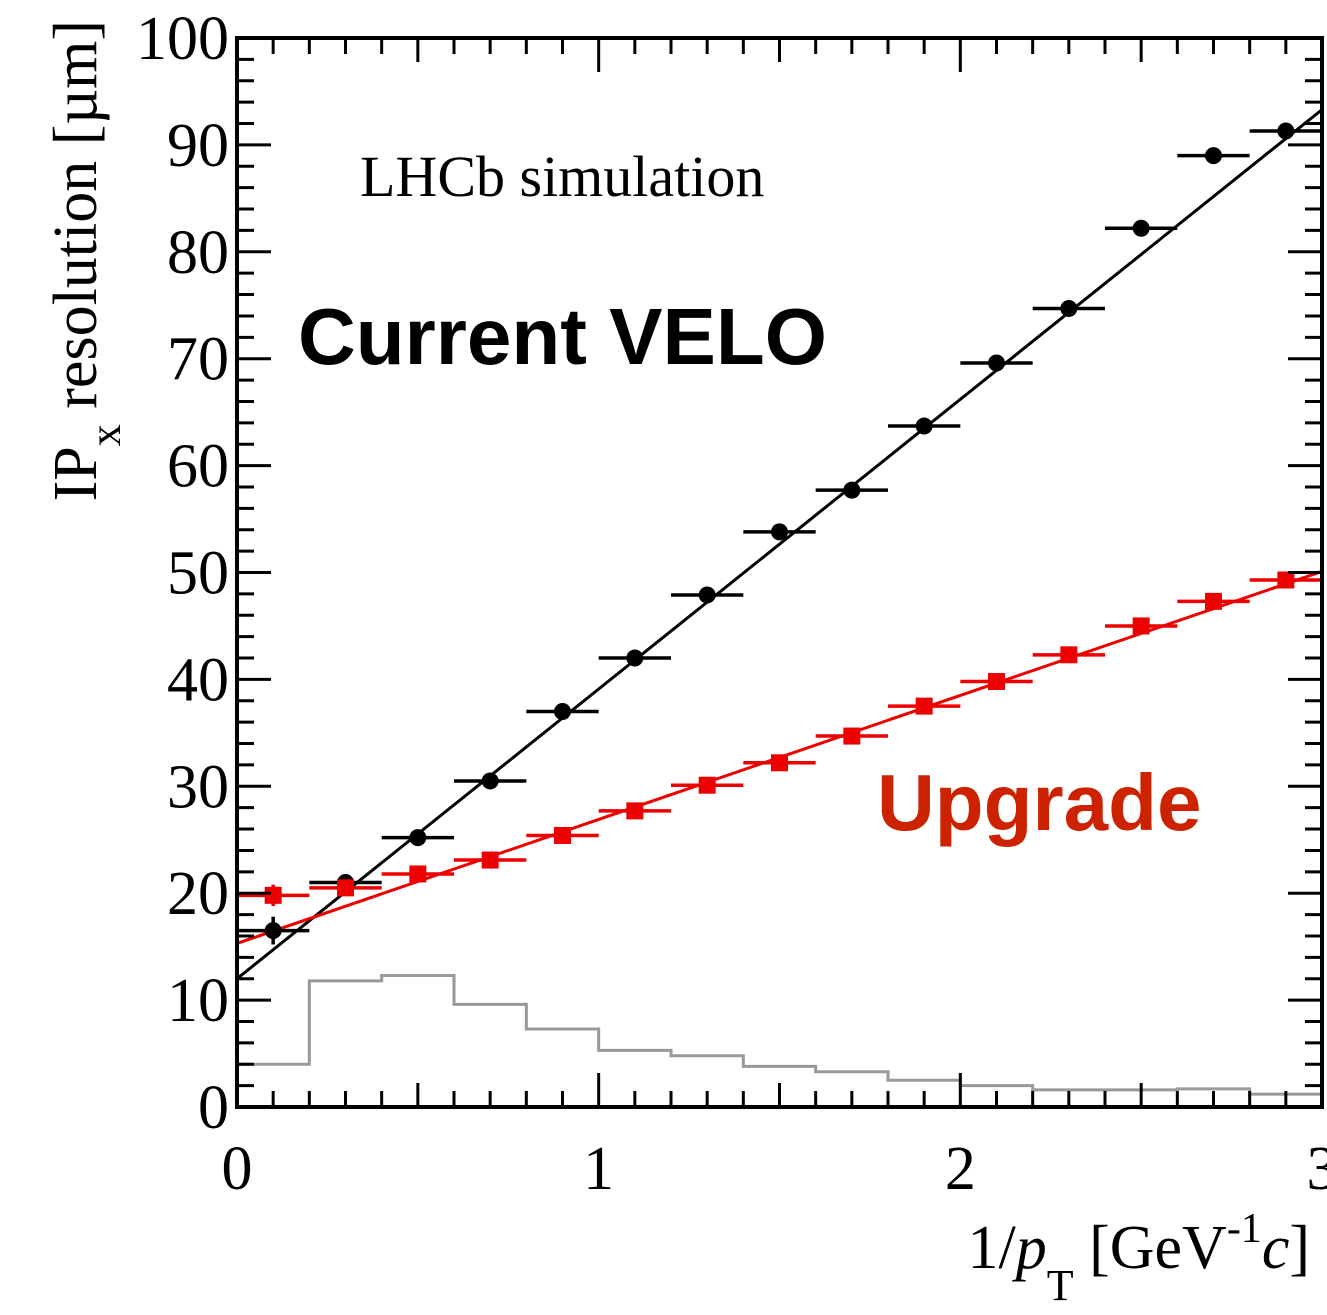 The height and width of the screenshot is (1315, 1327). What do you see at coordinates (1244, 1229) in the screenshot?
I see `x-axis-title-sup: -1` at bounding box center [1244, 1229].